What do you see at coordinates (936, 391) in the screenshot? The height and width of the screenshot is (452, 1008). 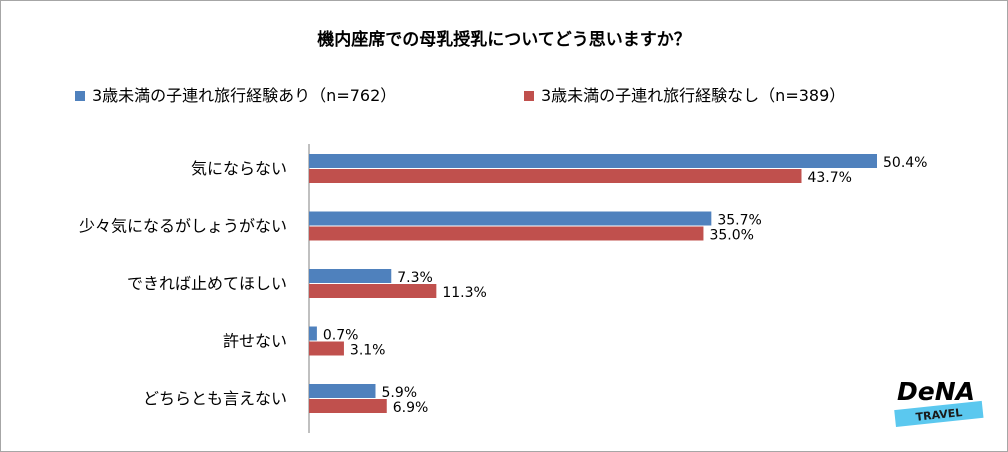 I see `logo-brand: DeNA` at bounding box center [936, 391].